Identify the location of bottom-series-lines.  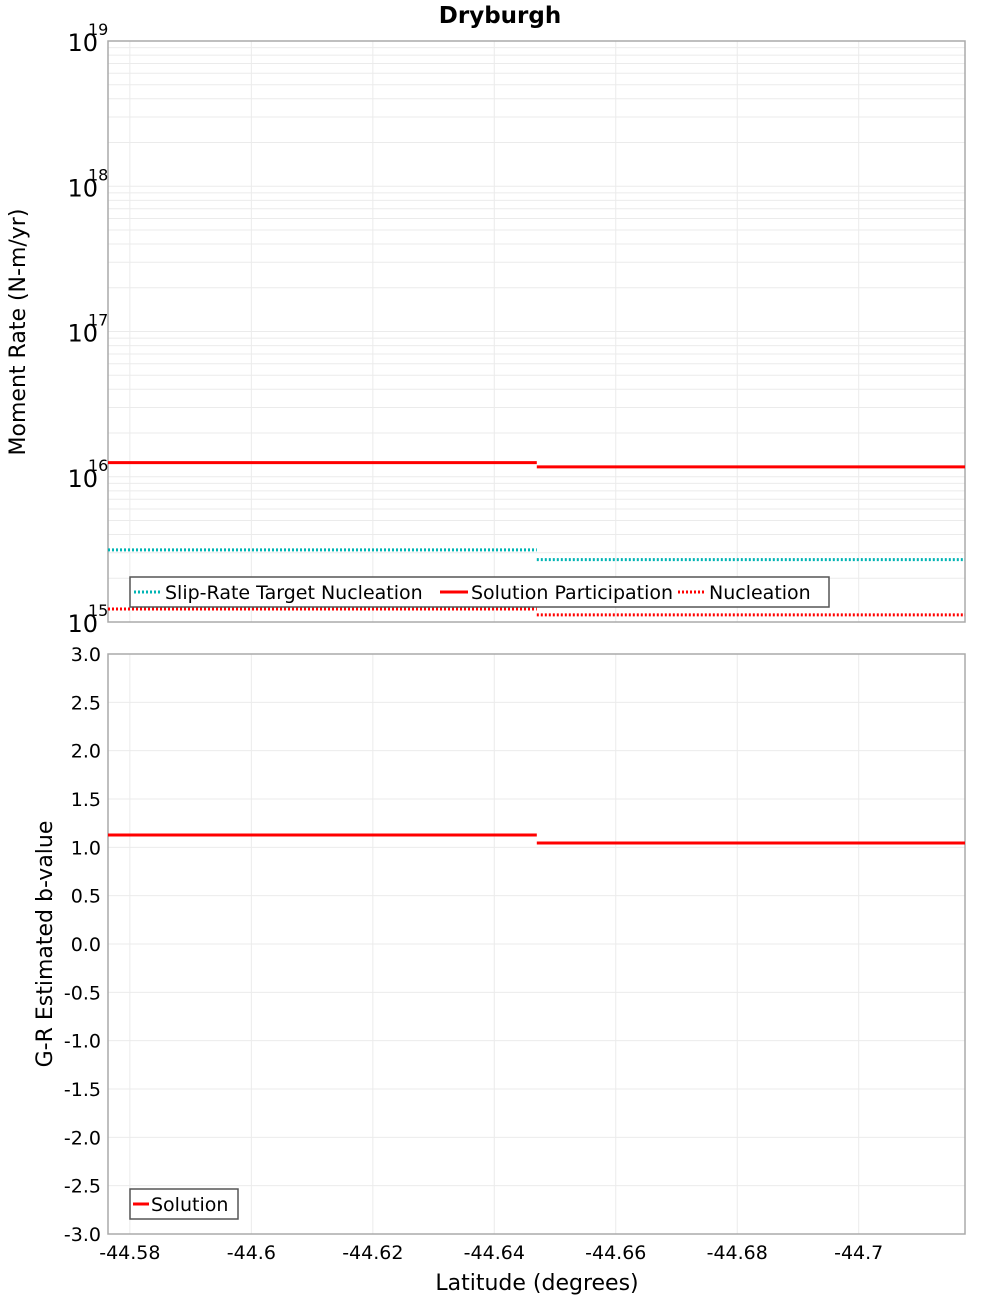
(536, 839).